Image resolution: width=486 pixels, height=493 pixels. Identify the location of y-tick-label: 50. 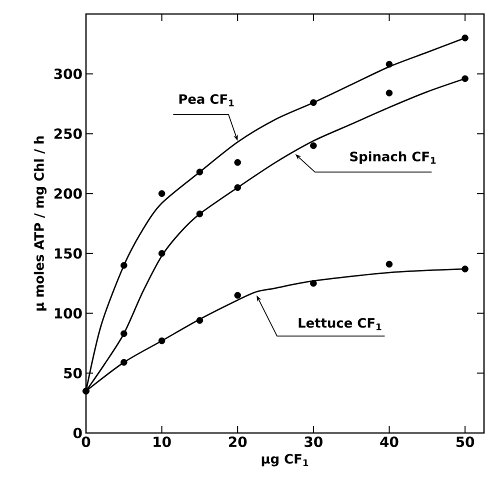
(73, 373).